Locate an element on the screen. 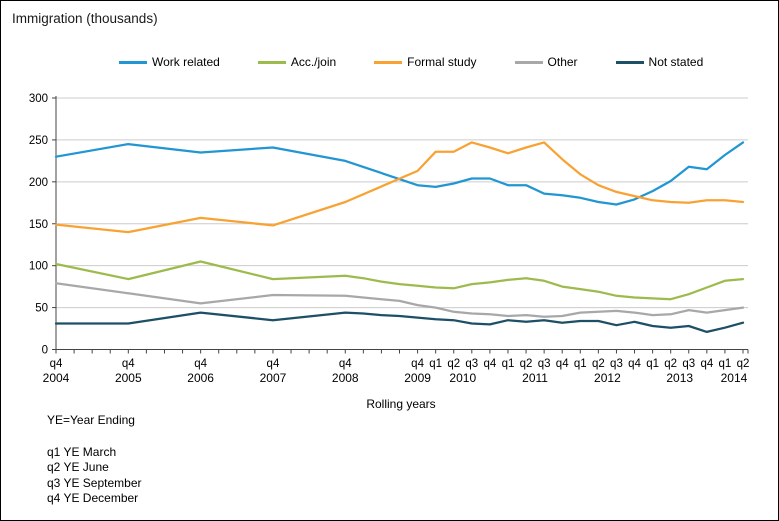 The width and height of the screenshot is (779, 521). x-tick-year-label: 2006 is located at coordinates (200, 378).